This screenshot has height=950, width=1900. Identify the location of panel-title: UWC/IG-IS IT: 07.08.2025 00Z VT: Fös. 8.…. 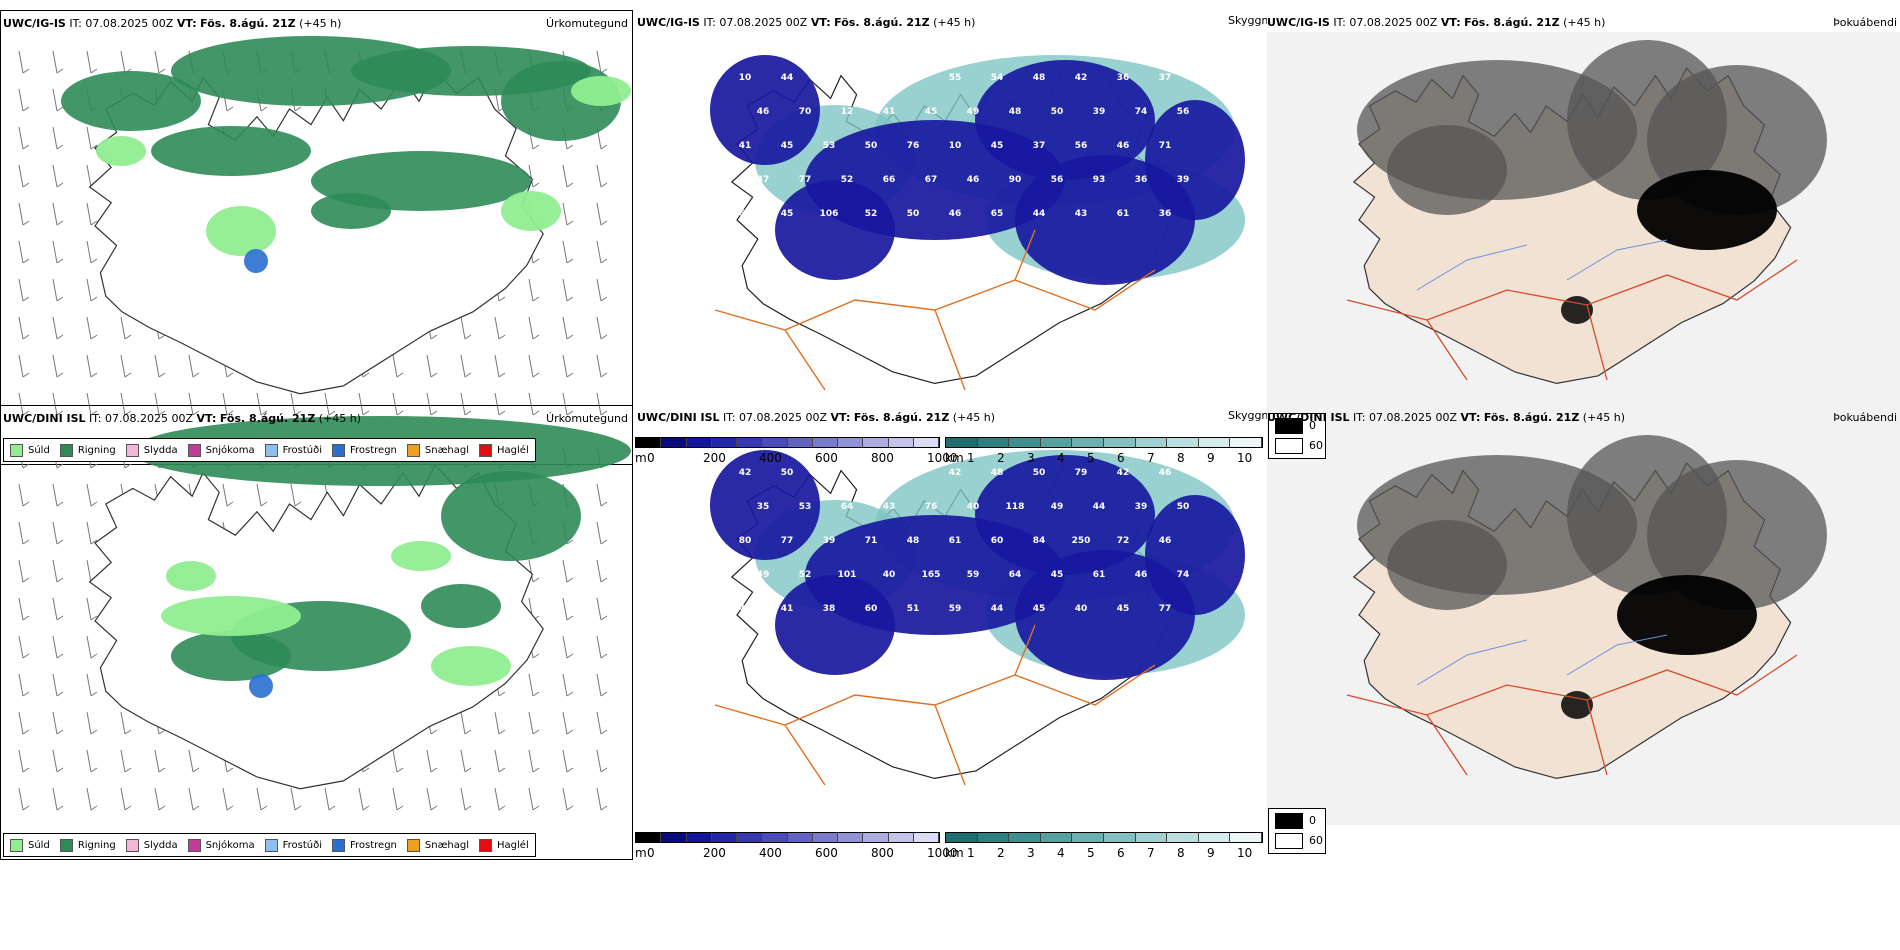
(806, 22).